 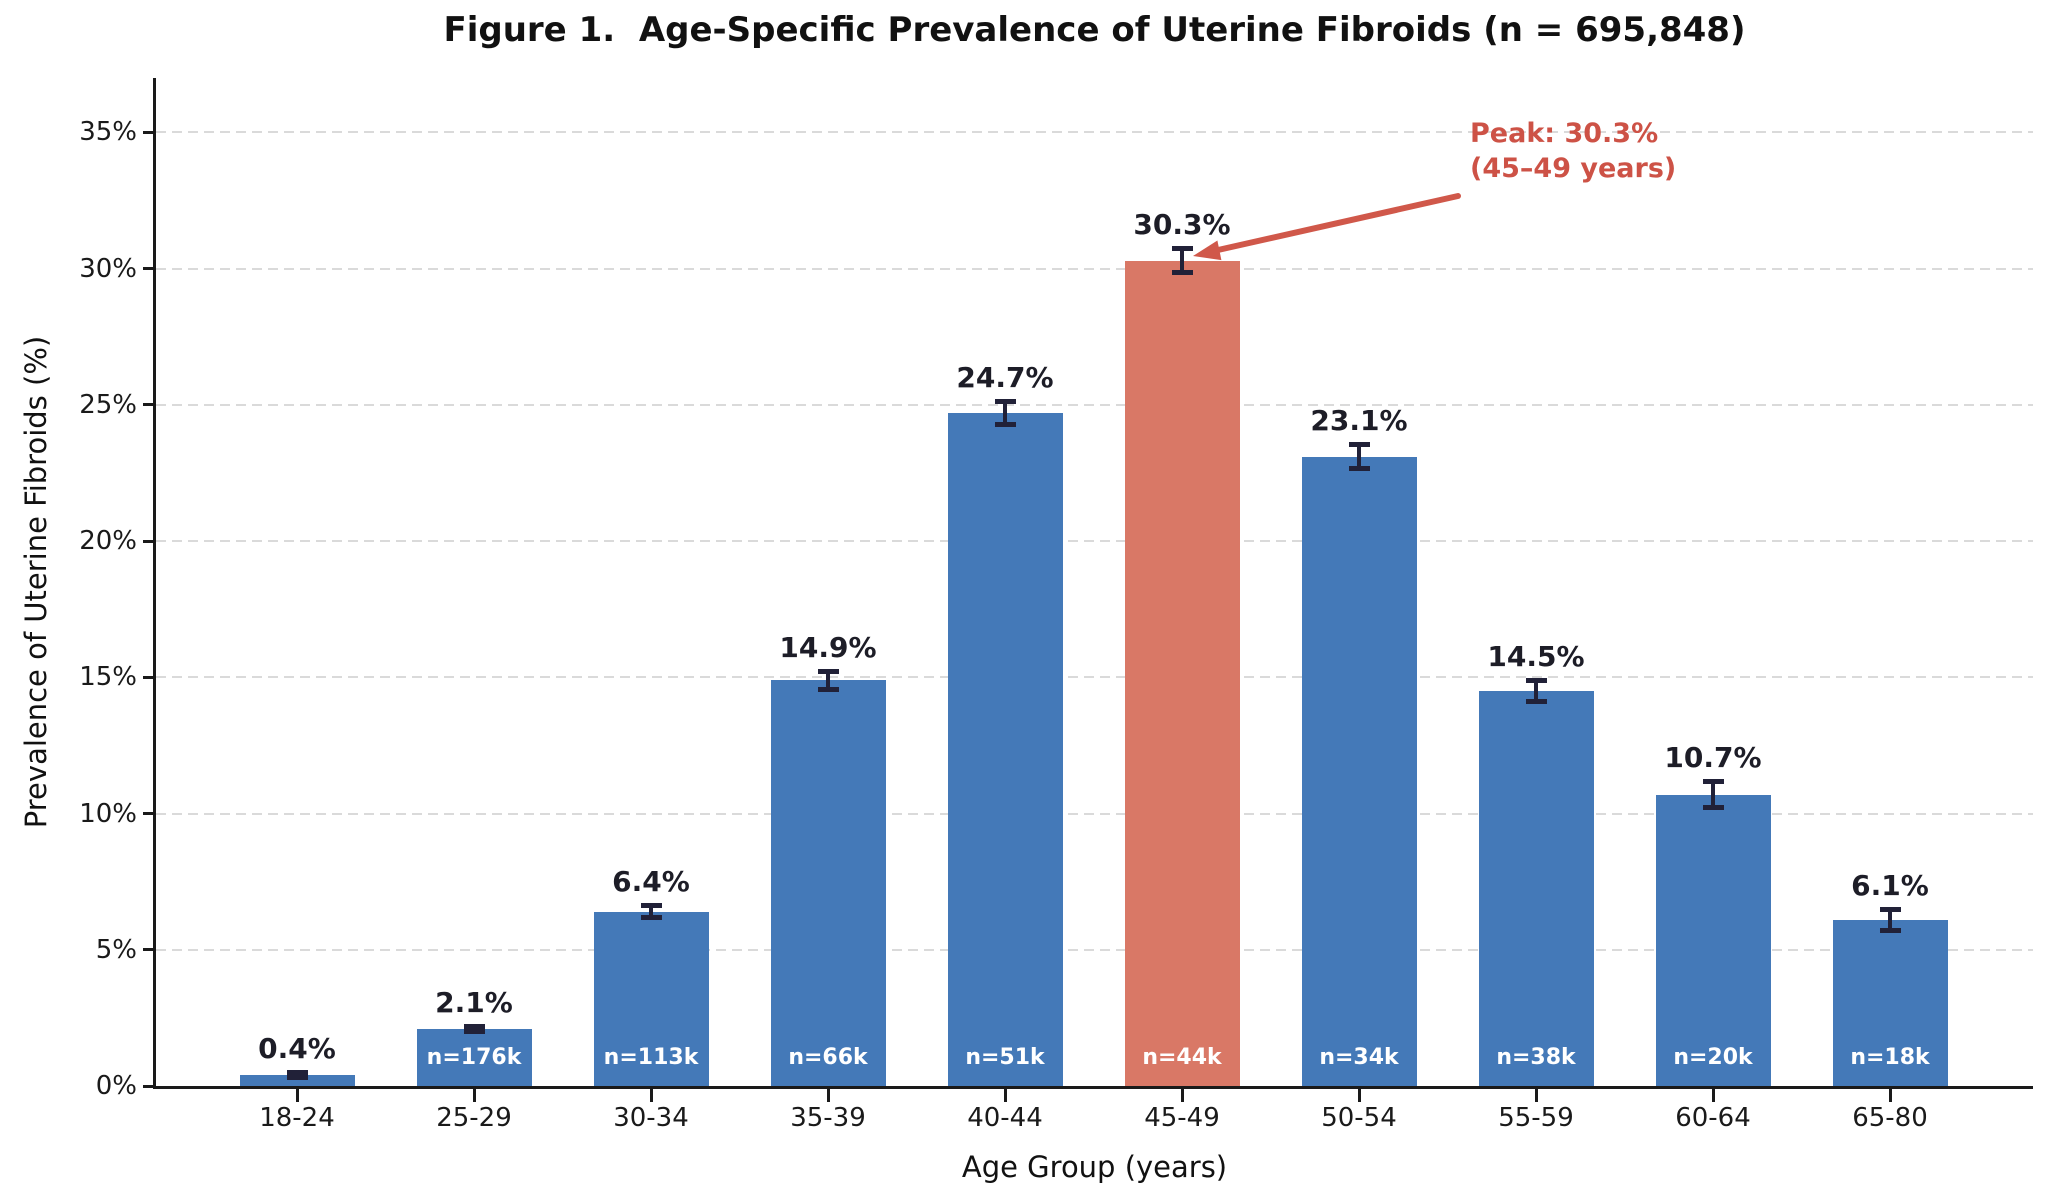 What do you see at coordinates (1005, 1118) in the screenshot?
I see `x-tick-label-40-44: 40-44` at bounding box center [1005, 1118].